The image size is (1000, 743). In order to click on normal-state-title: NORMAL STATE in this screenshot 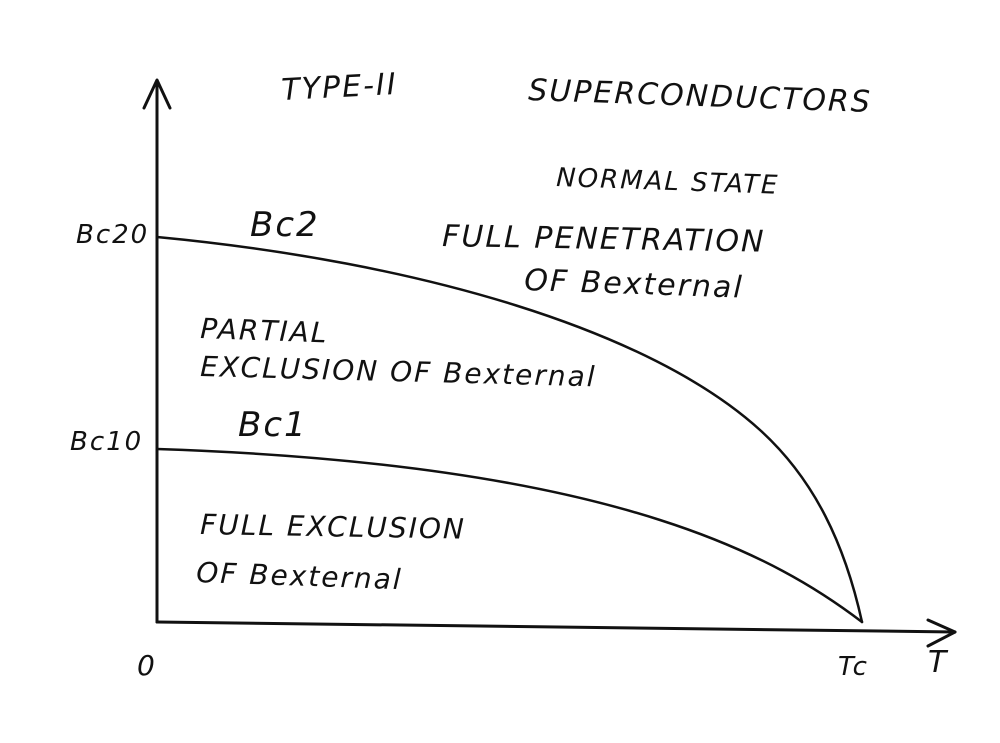, I will do `click(668, 182)`.